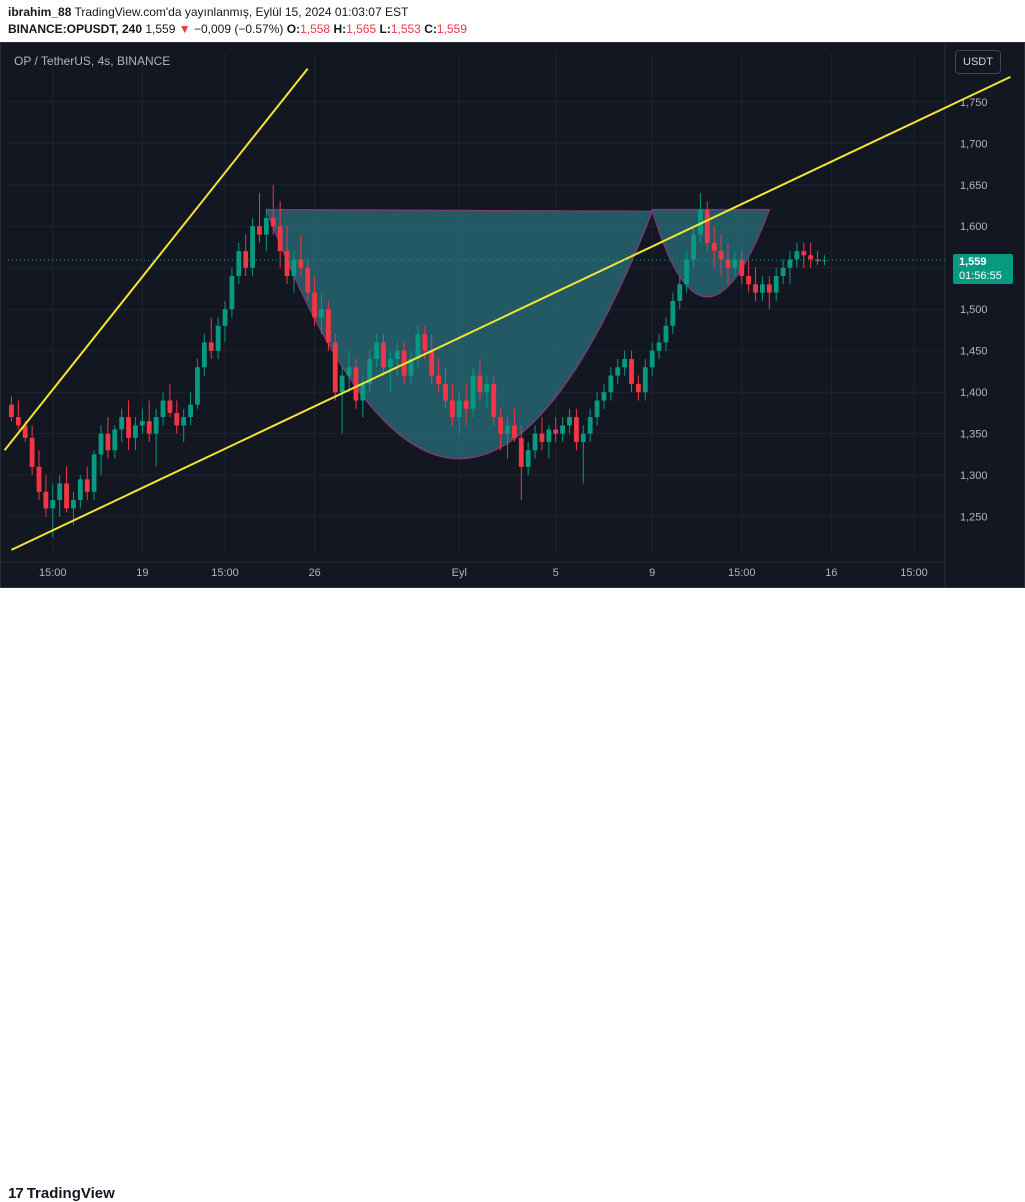 The image size is (1025, 1202). Describe the element at coordinates (361, 29) in the screenshot. I see `high-value: 1,565` at that location.